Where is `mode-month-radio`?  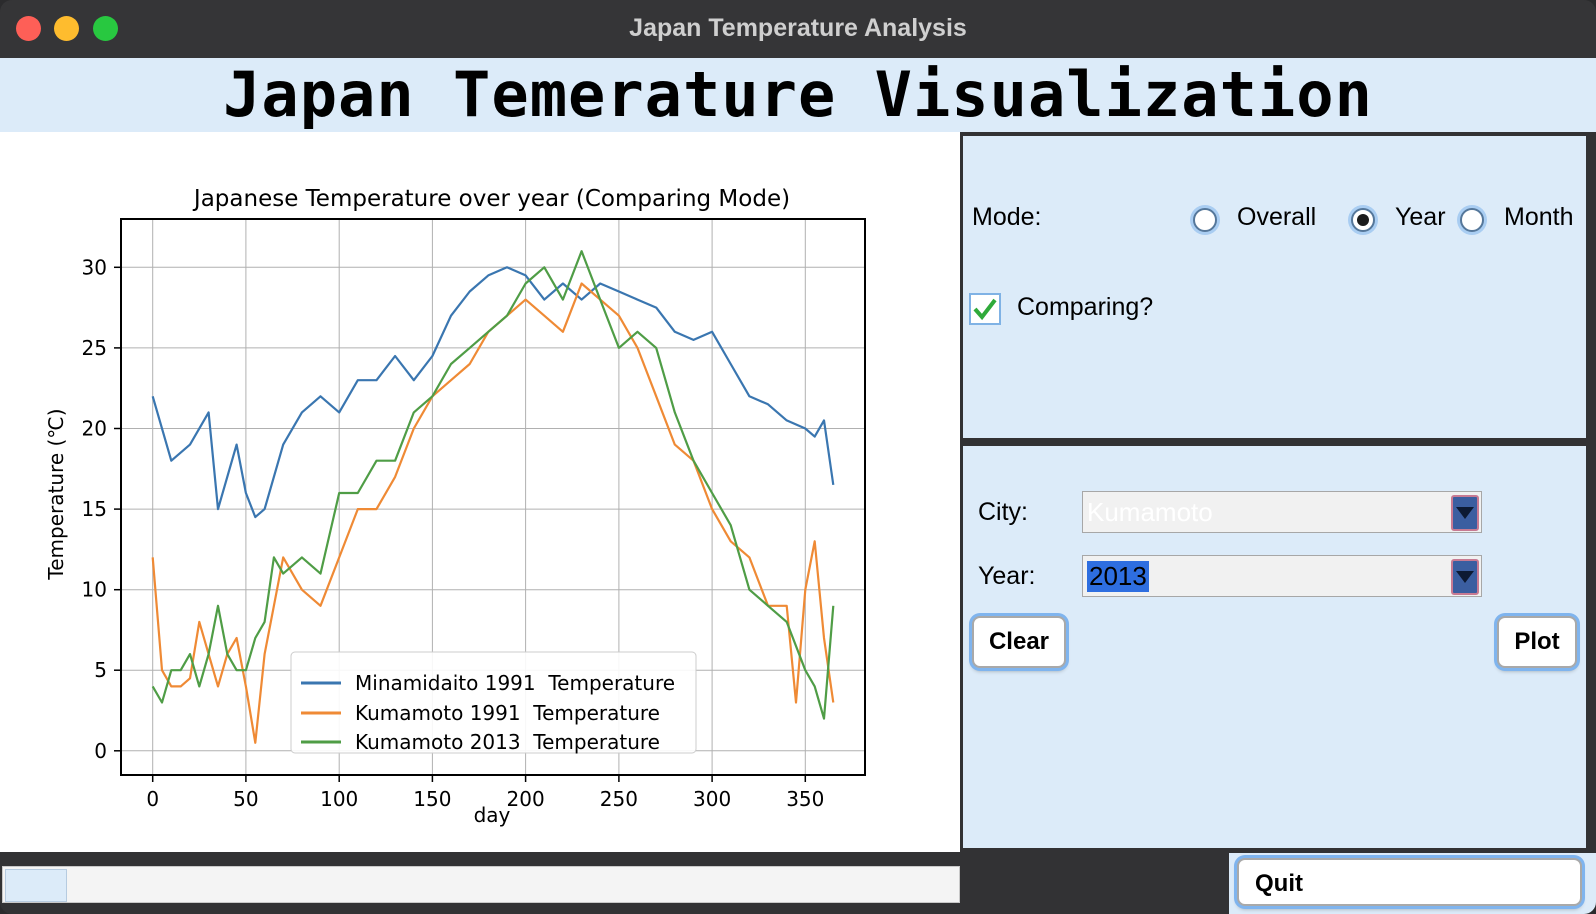
mode-month-radio is located at coordinates (1472, 220).